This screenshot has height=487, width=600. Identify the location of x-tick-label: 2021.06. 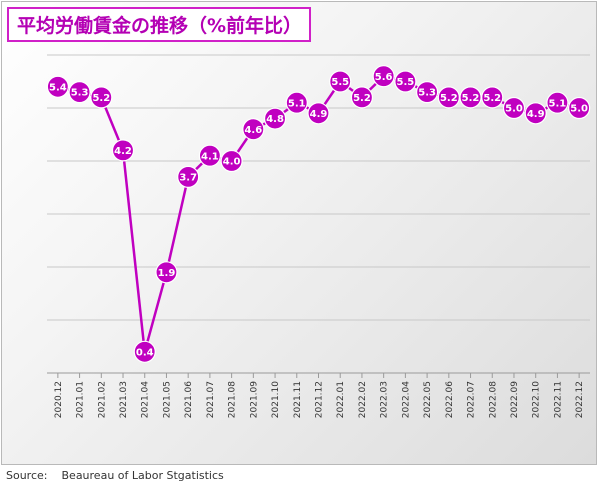
(189, 399).